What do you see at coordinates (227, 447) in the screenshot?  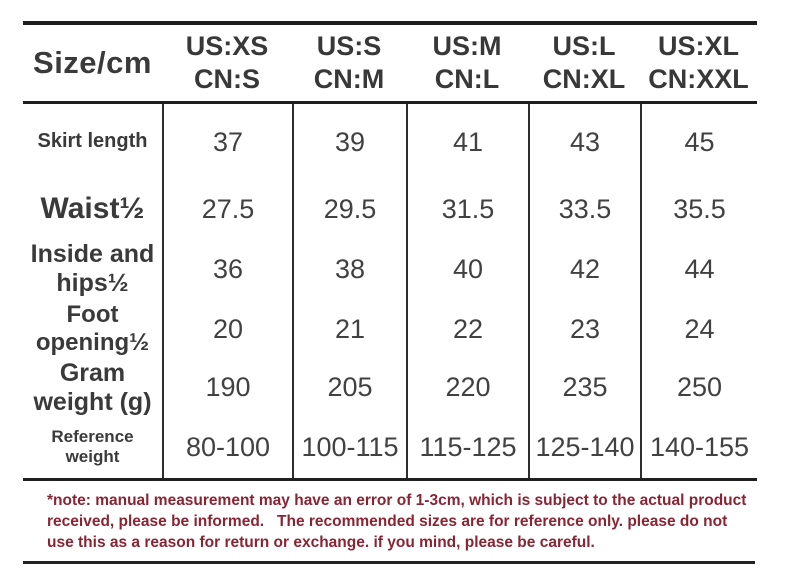 I see `table-cell: 80-100` at bounding box center [227, 447].